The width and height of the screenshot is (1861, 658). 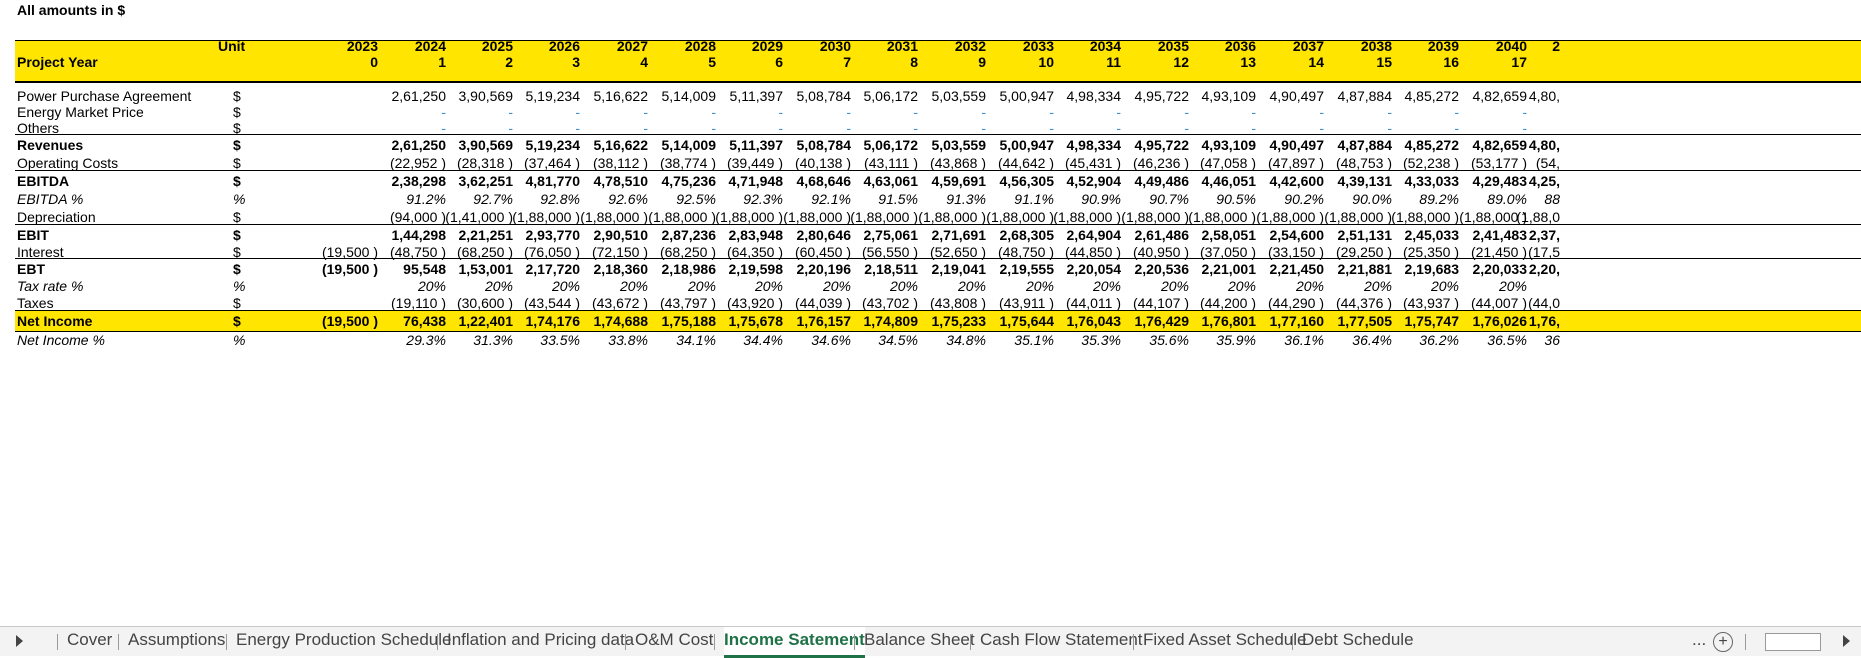 I want to click on table-cell: (45,431 ), so click(x=1092, y=163).